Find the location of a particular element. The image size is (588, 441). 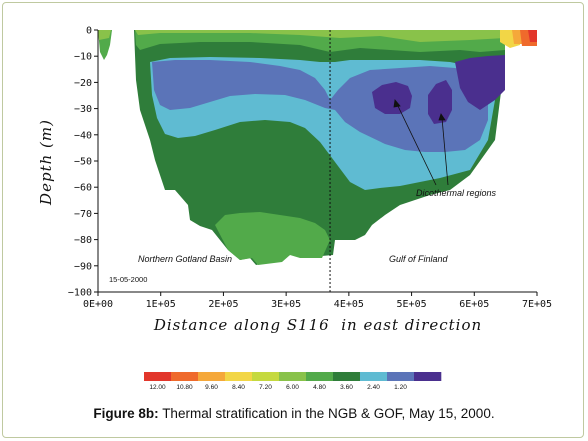

annotation-right-basin: Gulf of Finland is located at coordinates (419, 259).